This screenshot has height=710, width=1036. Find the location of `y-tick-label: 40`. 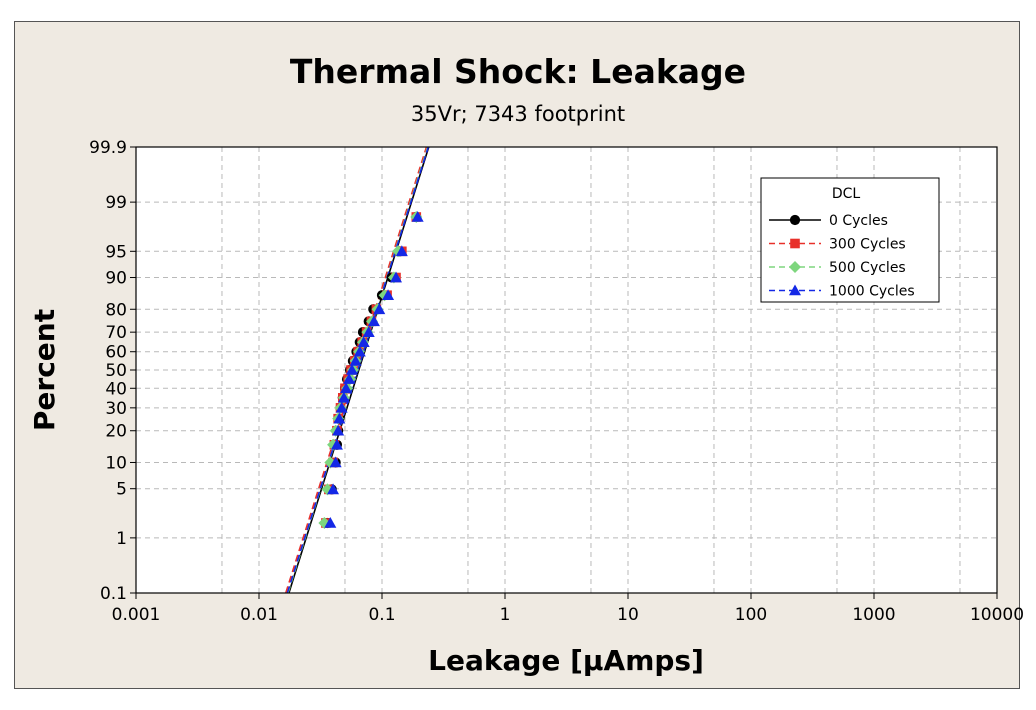

y-tick-label: 40 is located at coordinates (116, 389).